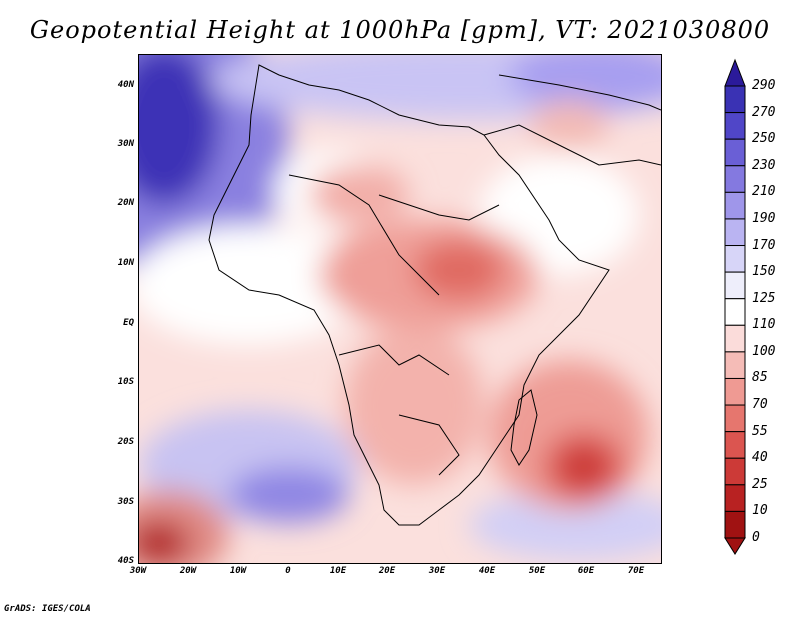 The image size is (800, 618). I want to click on lat-label: 10N, so click(125, 263).